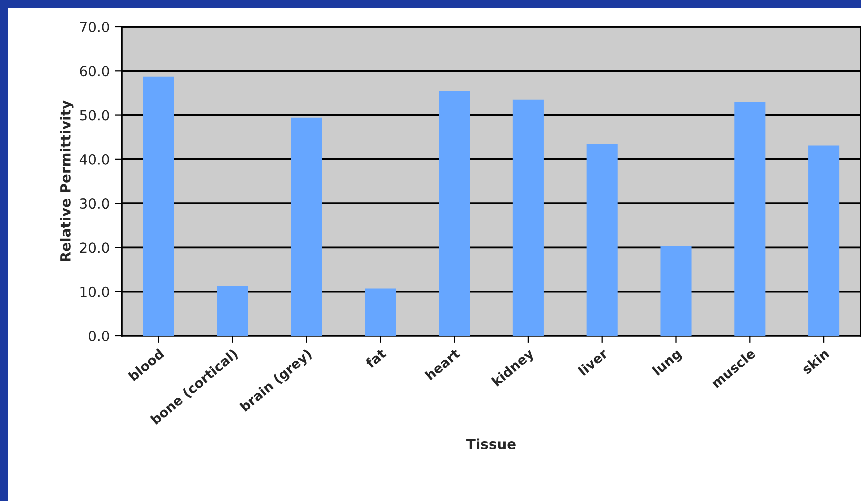 Image resolution: width=861 pixels, height=501 pixels. I want to click on y-tick-label: 10.0, so click(95, 292).